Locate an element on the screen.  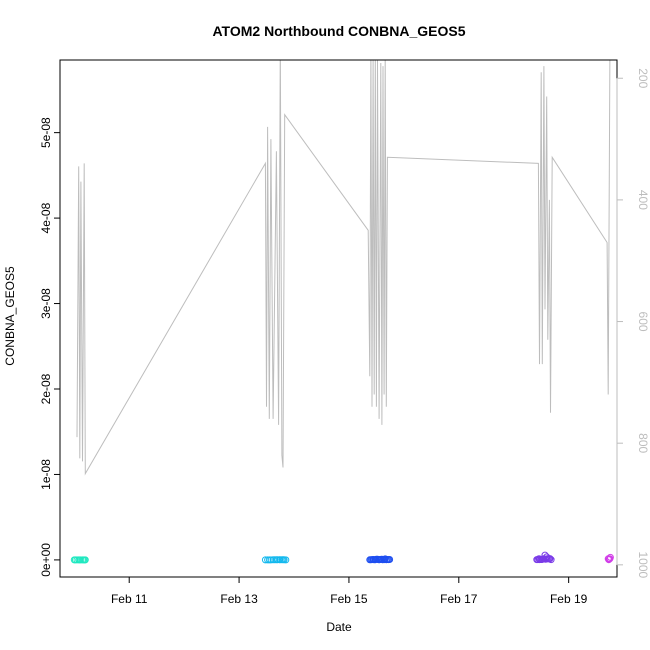
x-tick-label-4: Feb 19 is located at coordinates (569, 599).